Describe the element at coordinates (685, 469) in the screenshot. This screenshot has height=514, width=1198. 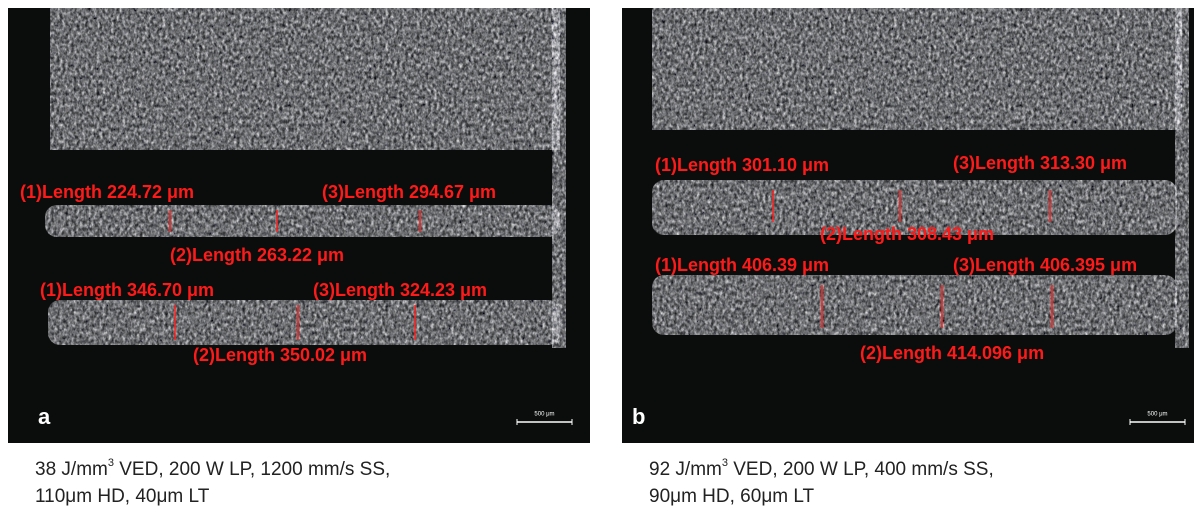
I see `caption-text: 92 J/mm` at that location.